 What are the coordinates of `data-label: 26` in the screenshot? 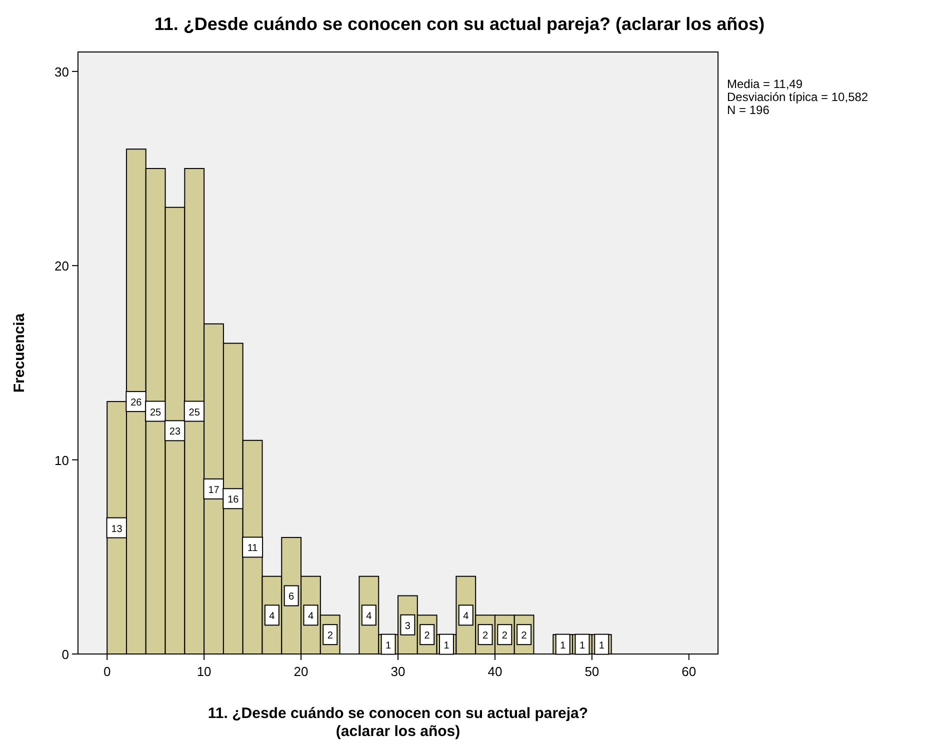 It's located at (136, 403).